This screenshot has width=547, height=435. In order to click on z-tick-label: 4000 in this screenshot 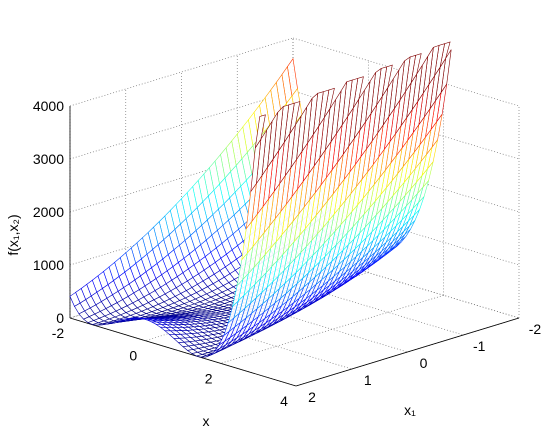, I will do `click(48, 106)`.